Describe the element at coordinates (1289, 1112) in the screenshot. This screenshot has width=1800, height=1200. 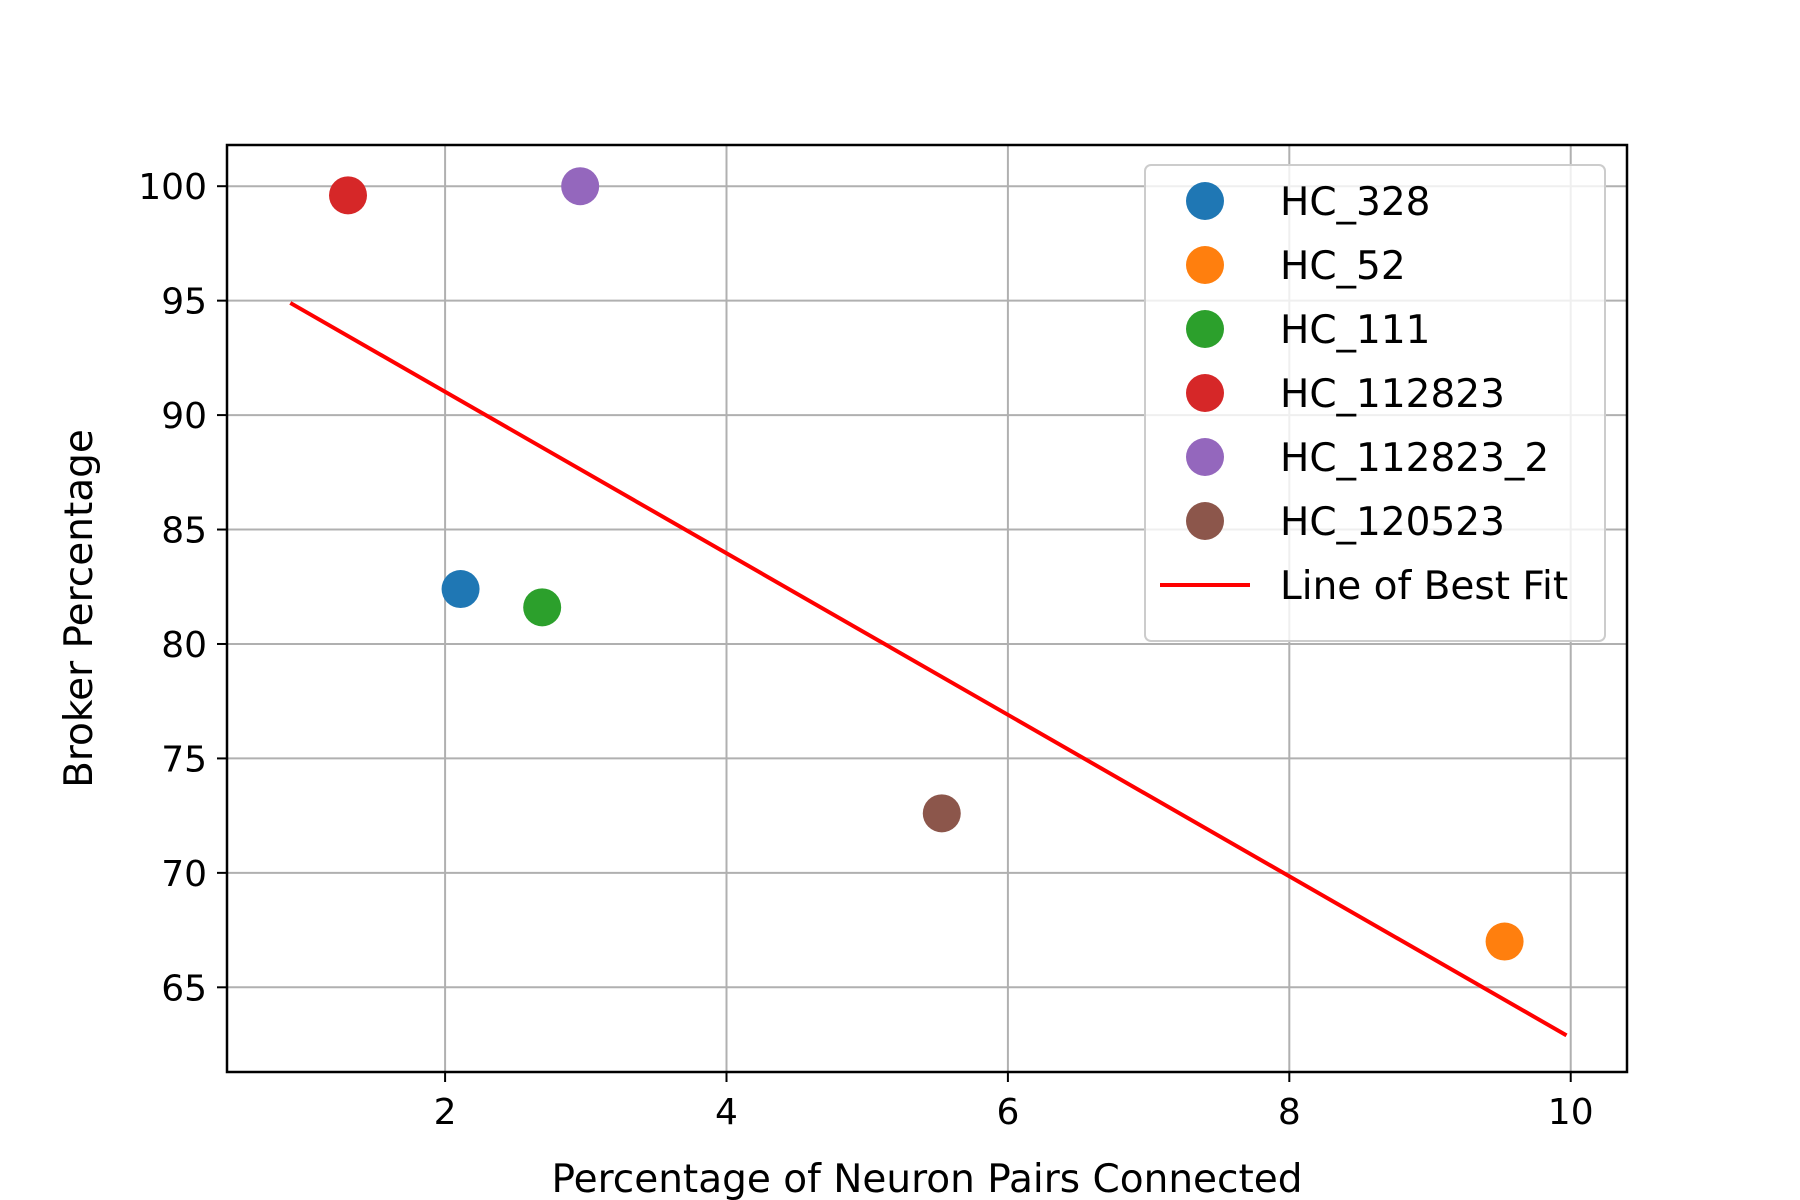
I see `x-tick-label: 8` at that location.